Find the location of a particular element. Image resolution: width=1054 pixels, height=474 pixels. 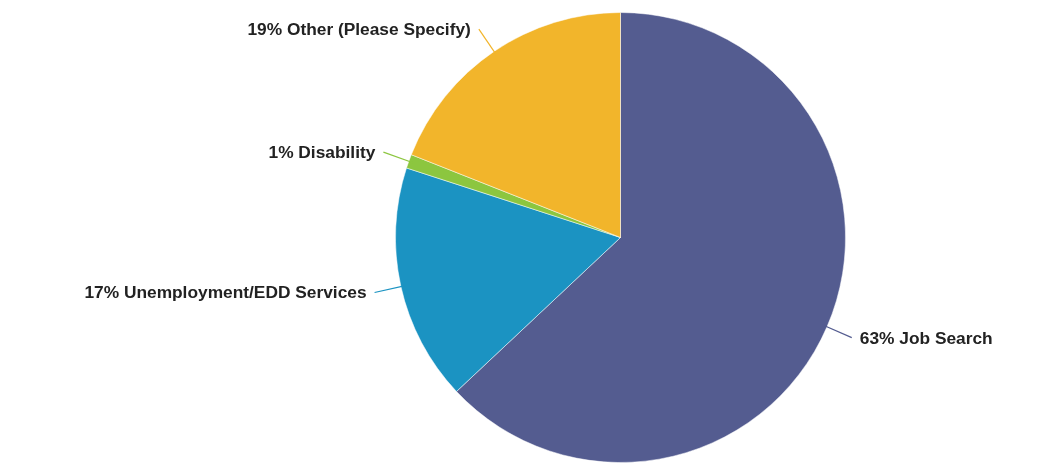

slice-label: 17% Unemployment/EDD Services is located at coordinates (225, 292).